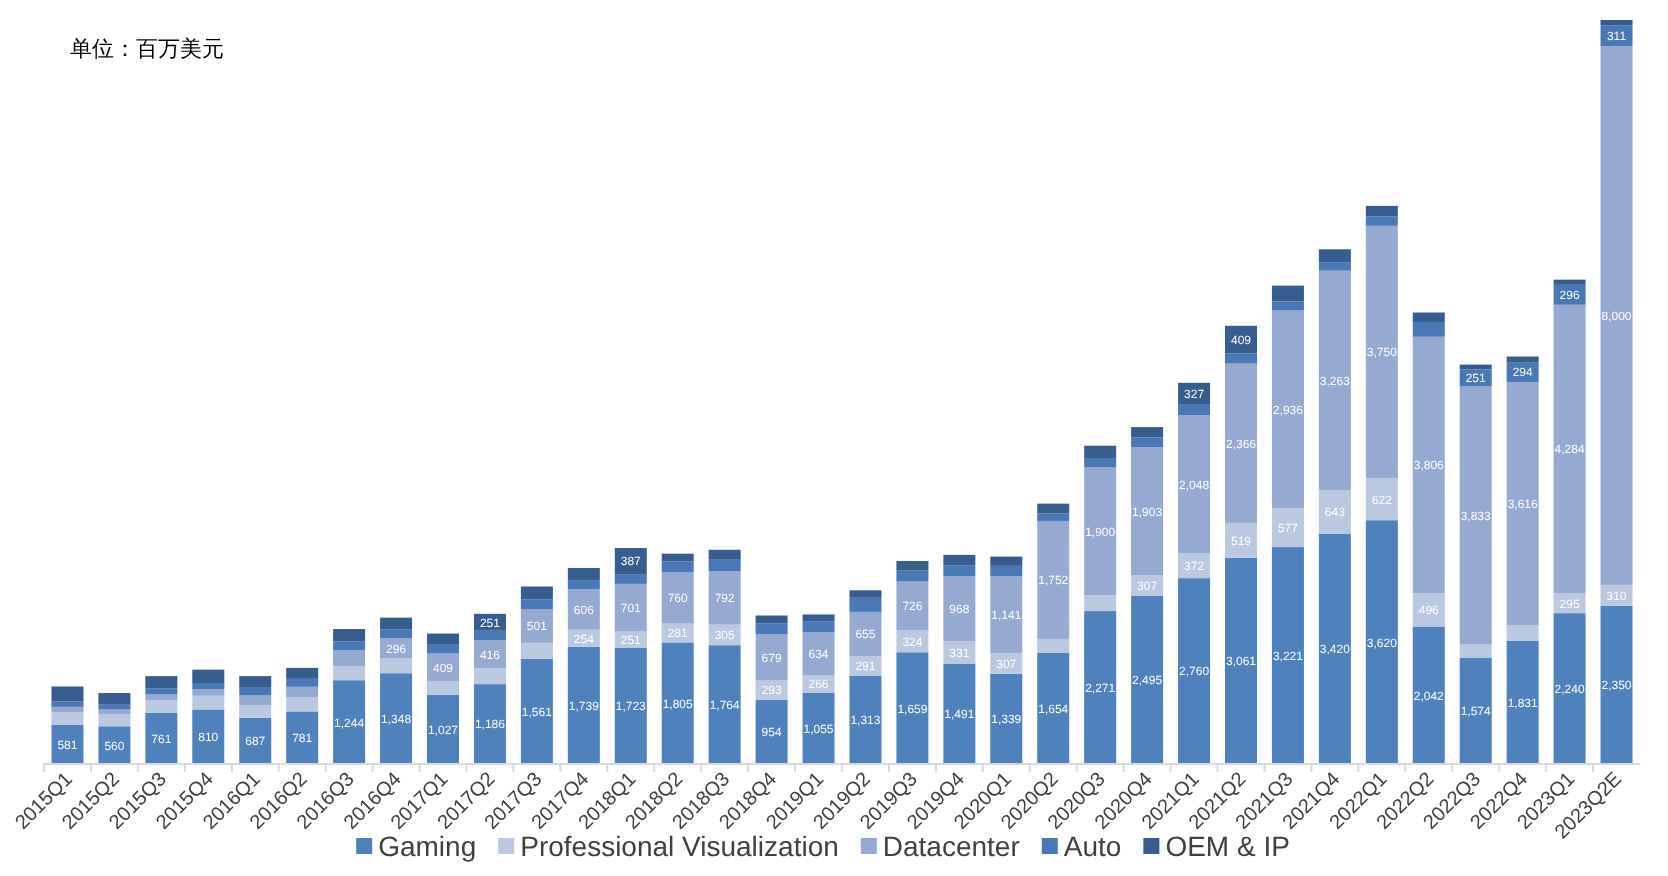 Image resolution: width=1668 pixels, height=876 pixels. What do you see at coordinates (1227, 846) in the screenshot?
I see `legend-label: OEM & IP` at bounding box center [1227, 846].